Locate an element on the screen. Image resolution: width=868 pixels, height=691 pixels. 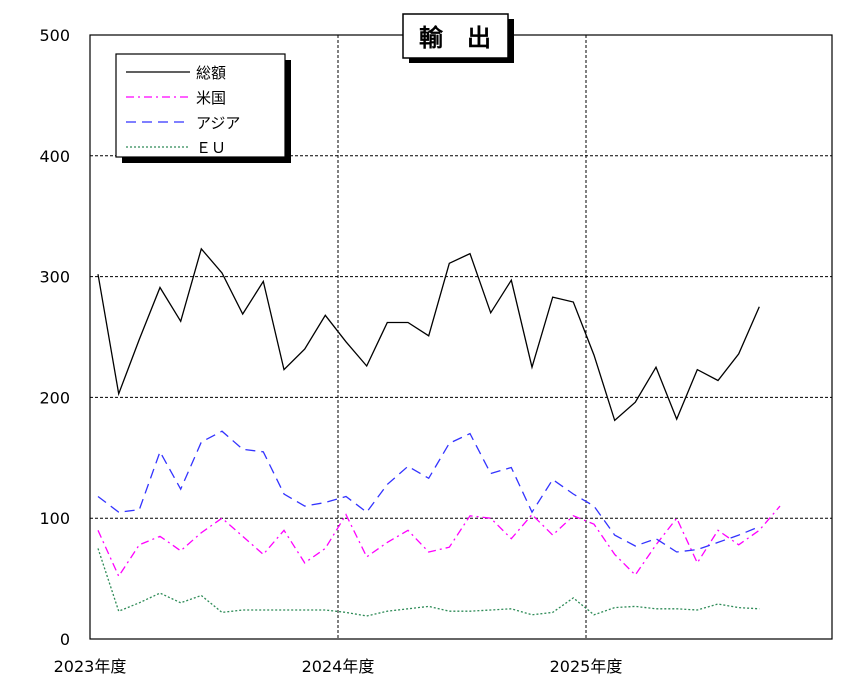
legend-label: ＥＵ is located at coordinates (211, 148).